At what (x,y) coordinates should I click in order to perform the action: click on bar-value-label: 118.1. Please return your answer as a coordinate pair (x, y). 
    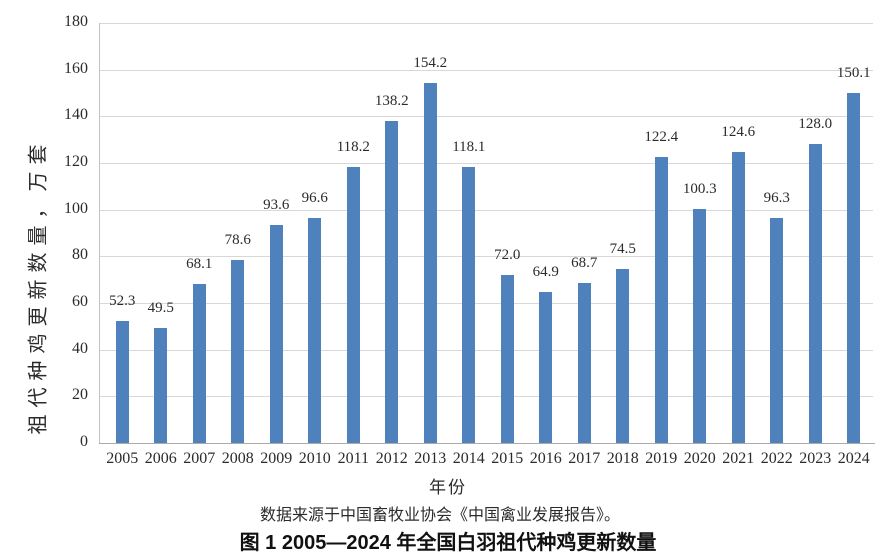
    Looking at the image, I should click on (469, 147).